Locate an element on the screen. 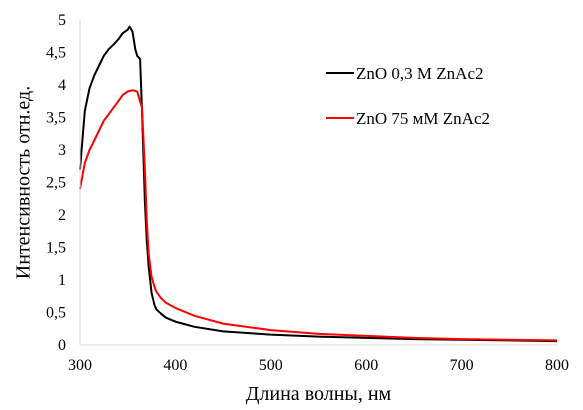  y-tick-label: 1,5 is located at coordinates (56, 248).